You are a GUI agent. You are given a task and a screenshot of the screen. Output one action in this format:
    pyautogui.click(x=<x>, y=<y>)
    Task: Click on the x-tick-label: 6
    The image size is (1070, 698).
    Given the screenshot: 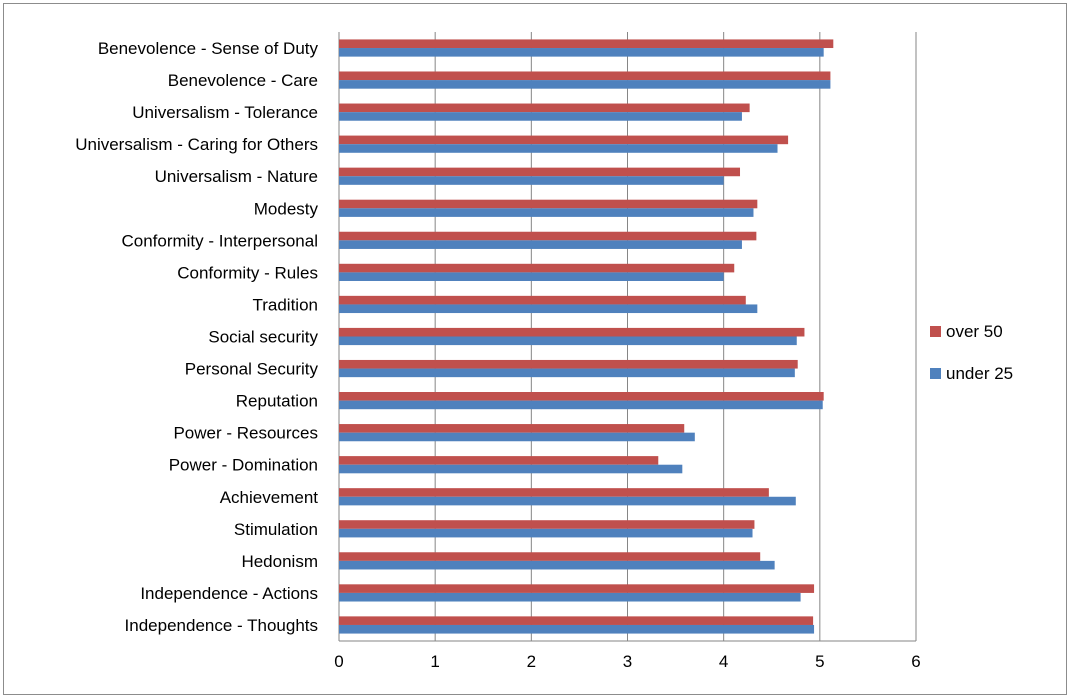 What is the action you would take?
    pyautogui.click(x=915, y=661)
    